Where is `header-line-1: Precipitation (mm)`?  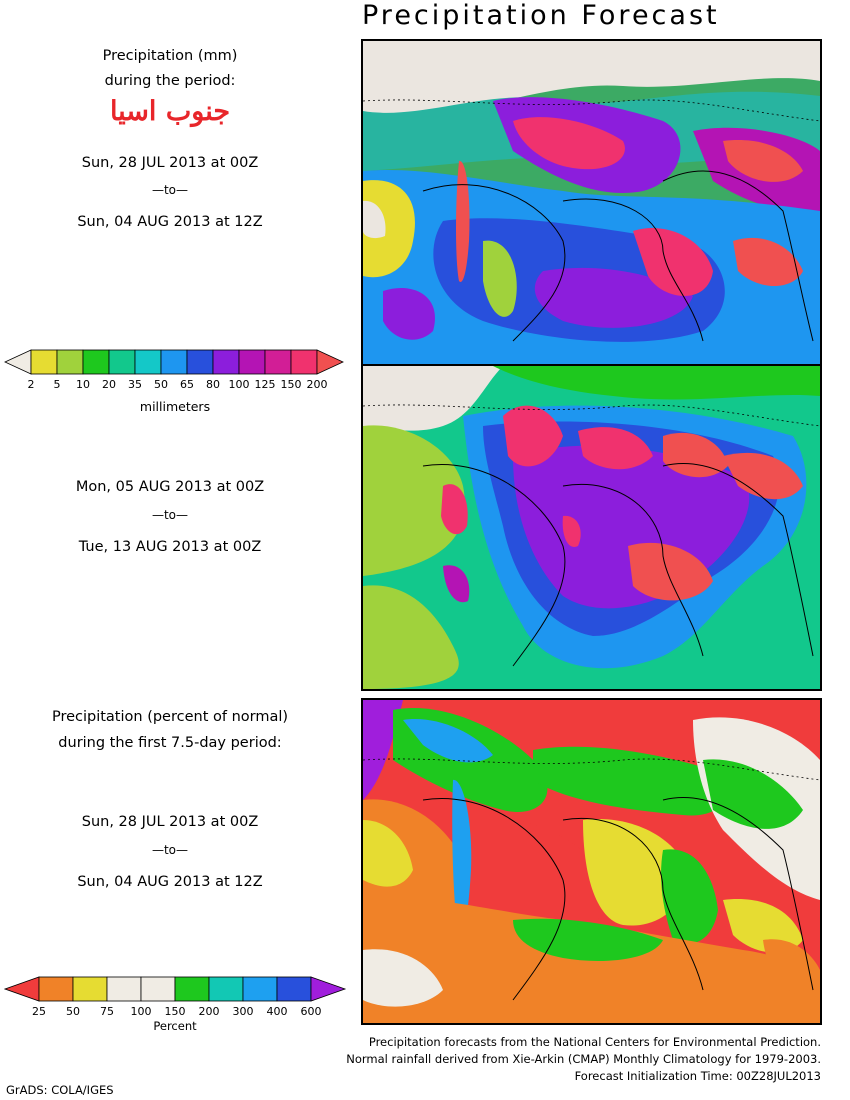
header-line-1: Precipitation (mm) is located at coordinates (170, 56).